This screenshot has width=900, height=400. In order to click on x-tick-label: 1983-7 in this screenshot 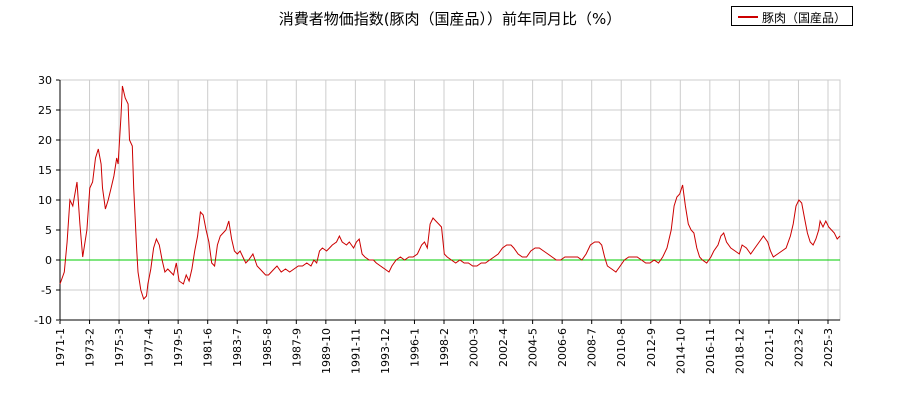, I will do `click(237, 347)`.